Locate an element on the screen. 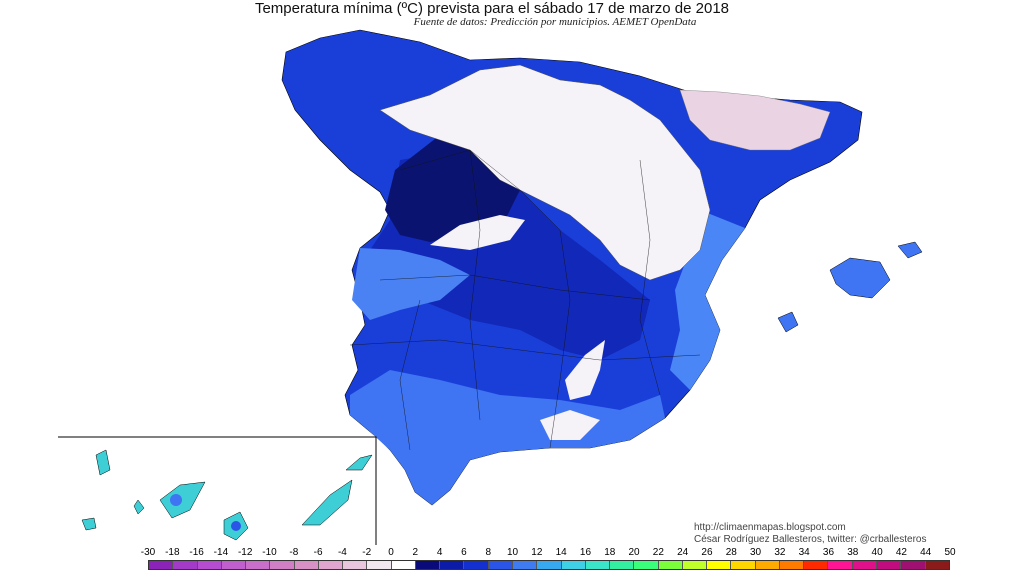 Image resolution: width=1024 pixels, height=576 pixels. balearic-ibiza is located at coordinates (788, 322).